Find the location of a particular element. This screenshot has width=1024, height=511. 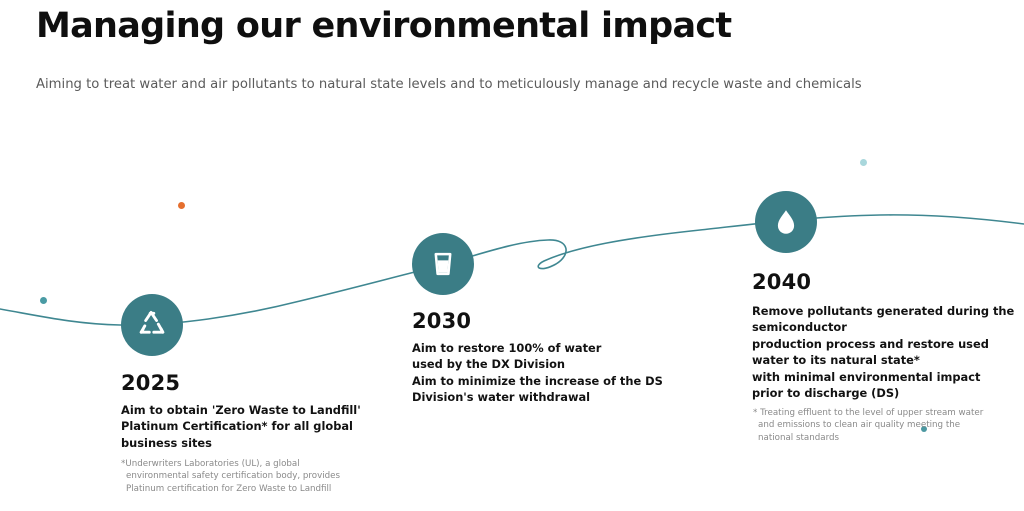

milestone-2040-description-line: Remove pollutants generated during the is located at coordinates (883, 311).